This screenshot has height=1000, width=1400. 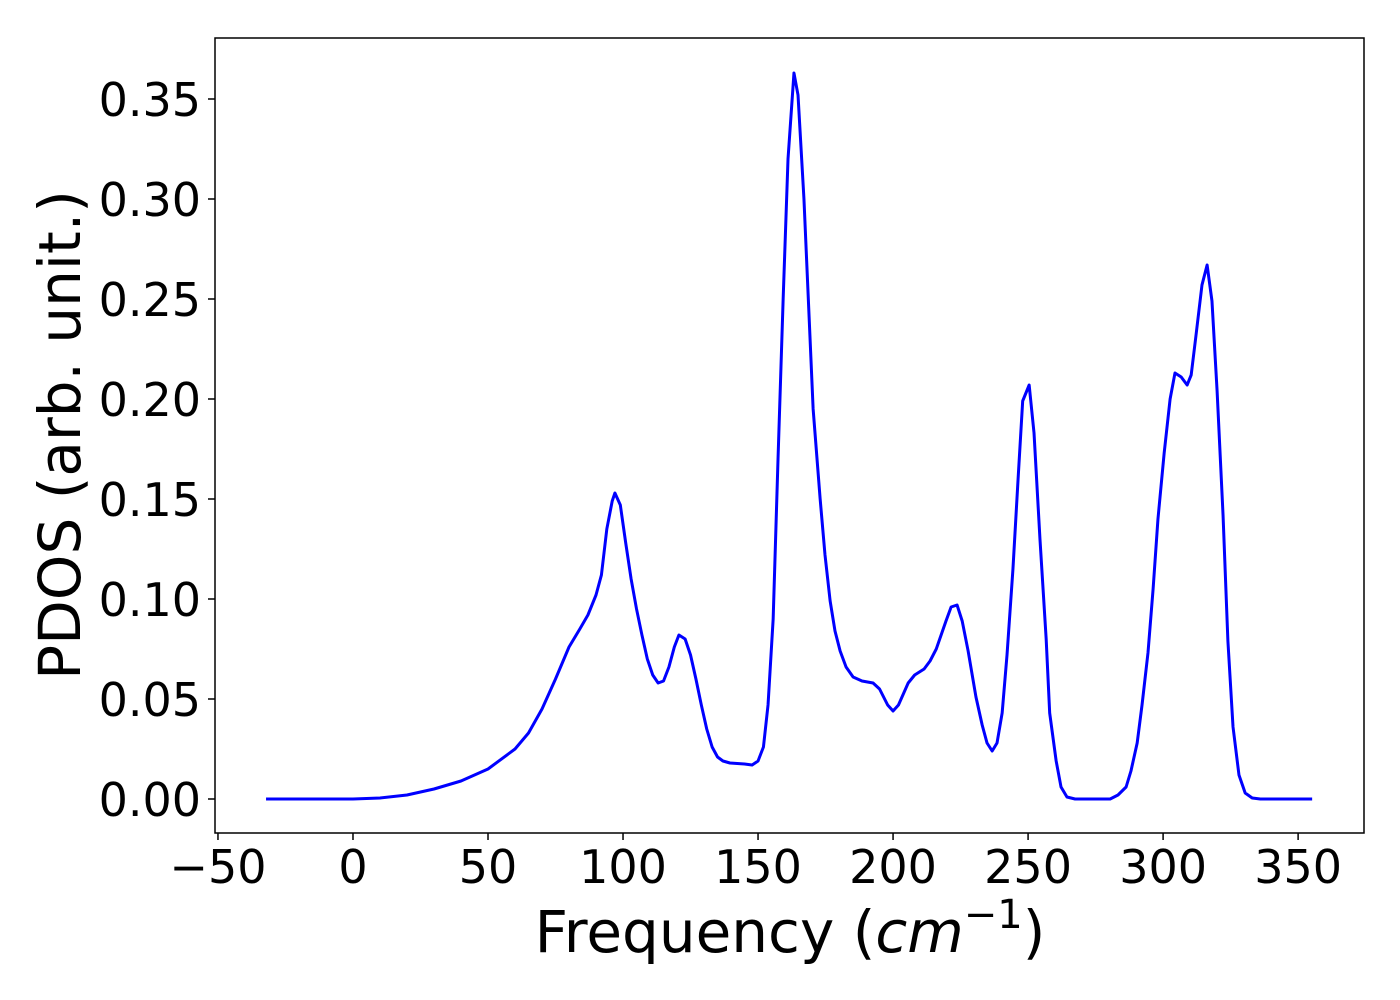 What do you see at coordinates (60, 435) in the screenshot?
I see `y-axis-label: PDOS (arb. unit.)` at bounding box center [60, 435].